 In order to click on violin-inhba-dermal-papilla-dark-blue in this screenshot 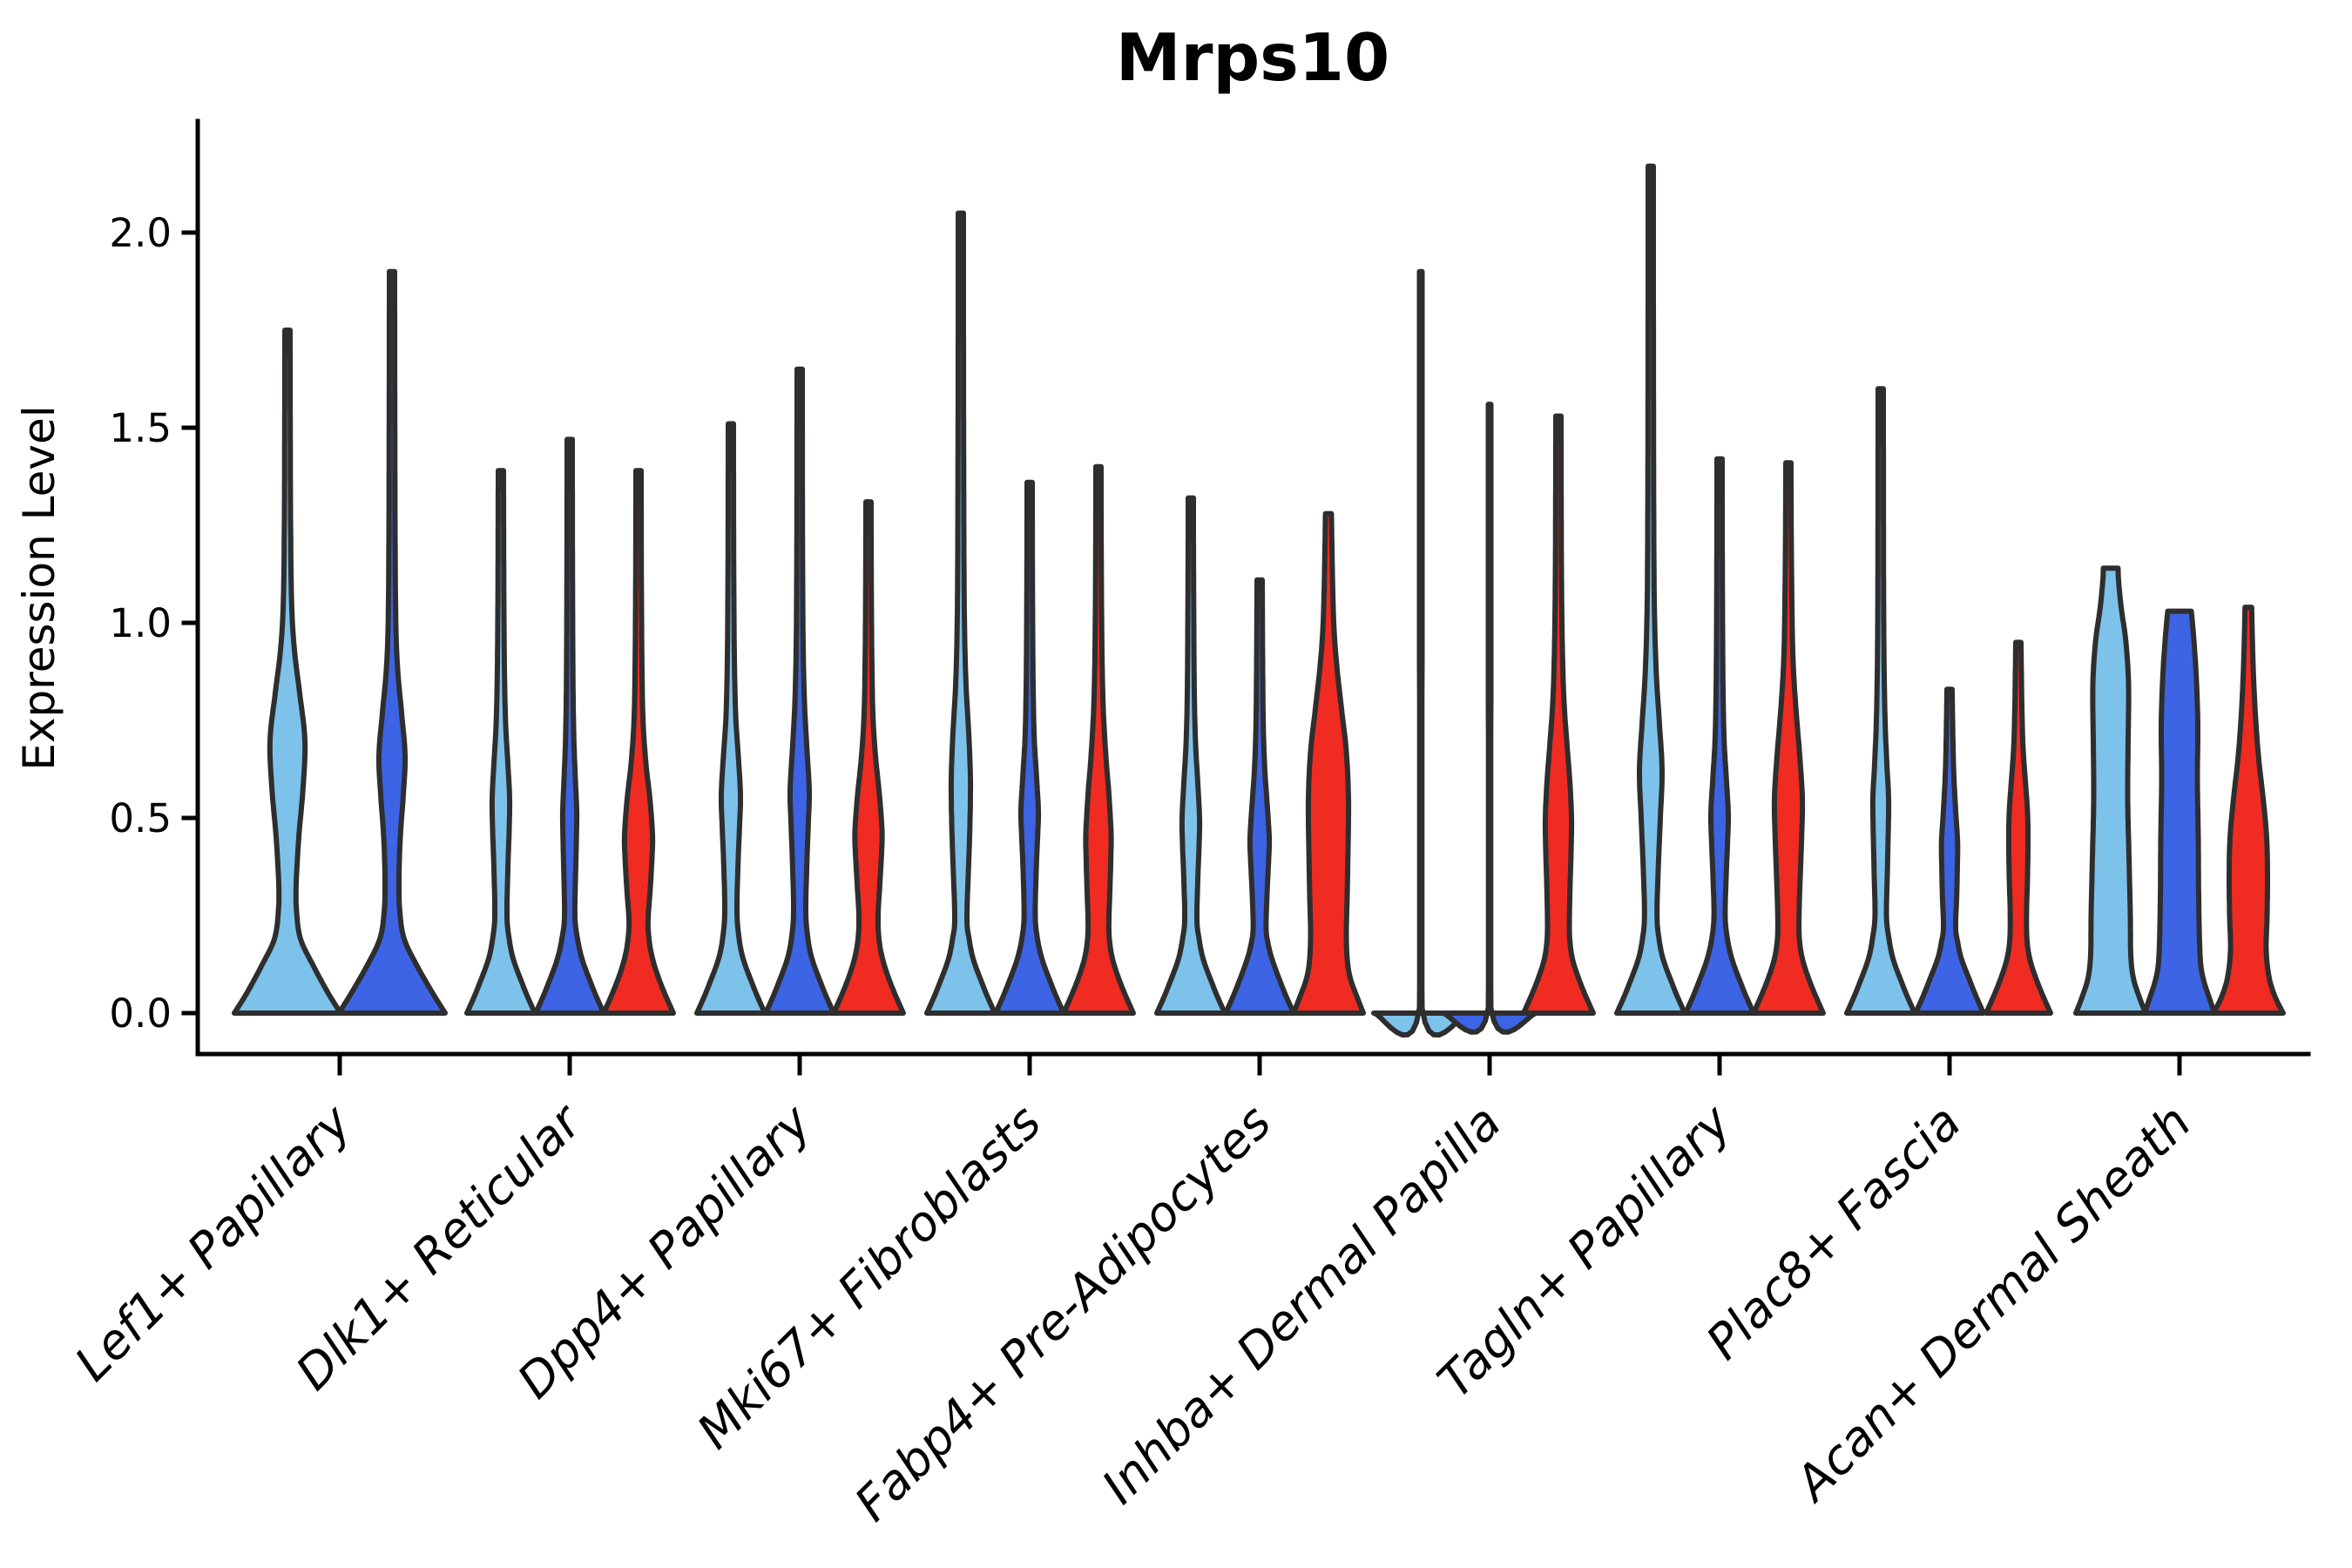, I will do `click(1489, 718)`.